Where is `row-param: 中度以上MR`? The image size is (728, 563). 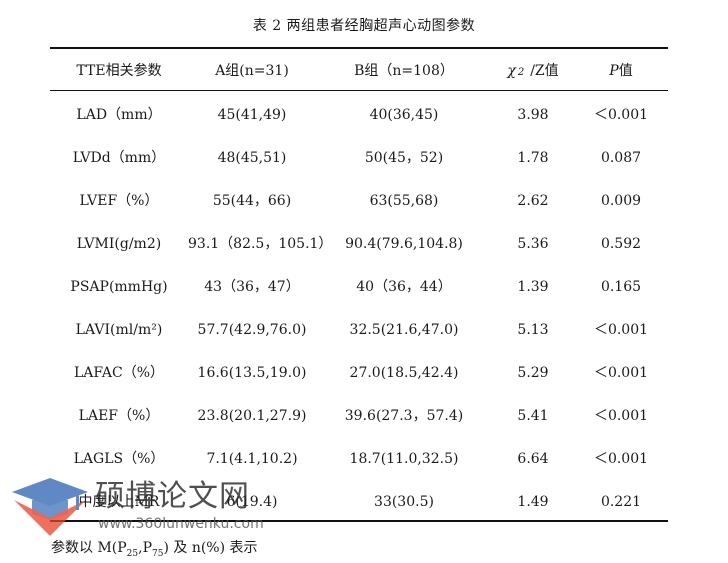 row-param: 中度以上MR is located at coordinates (119, 502).